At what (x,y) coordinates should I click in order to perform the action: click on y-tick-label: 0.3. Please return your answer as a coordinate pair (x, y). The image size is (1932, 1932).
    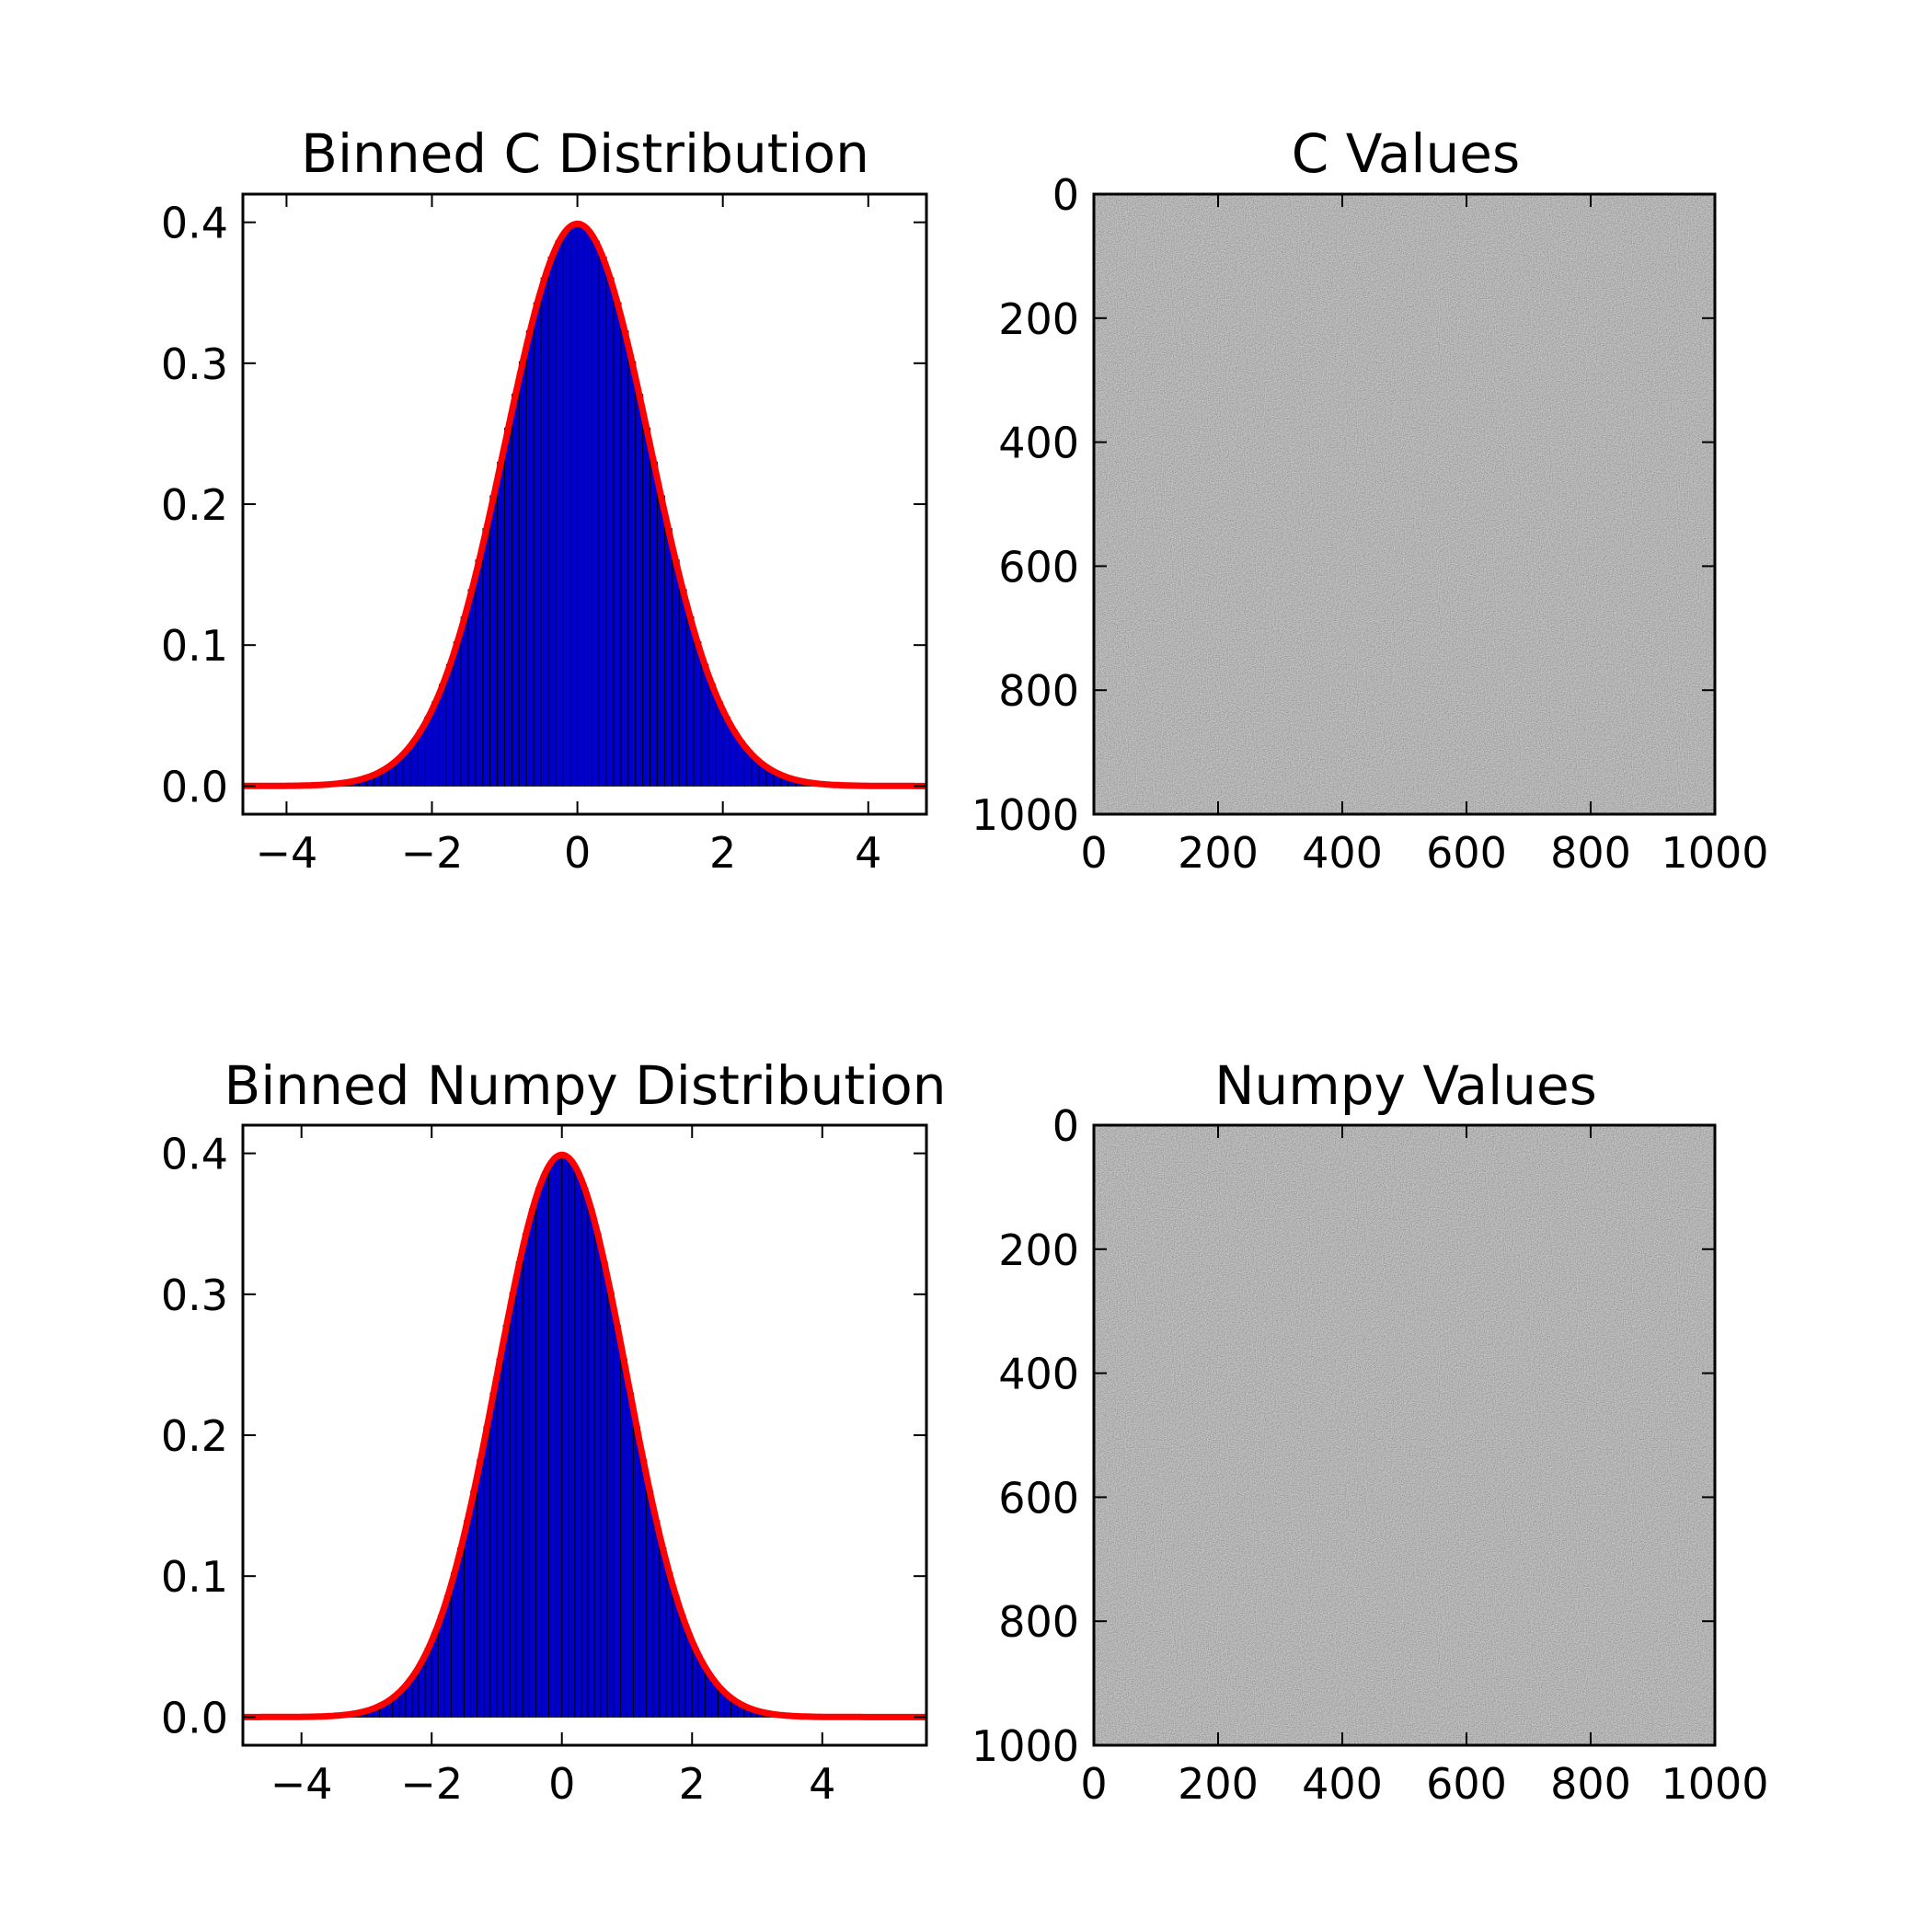
    Looking at the image, I should click on (194, 364).